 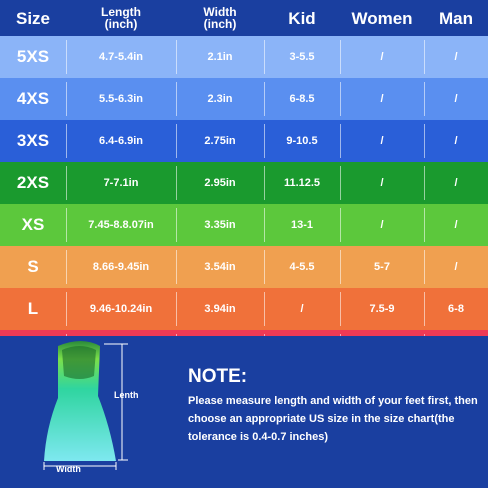 What do you see at coordinates (121, 57) in the screenshot?
I see `cell-length: 4.7-5.4in` at bounding box center [121, 57].